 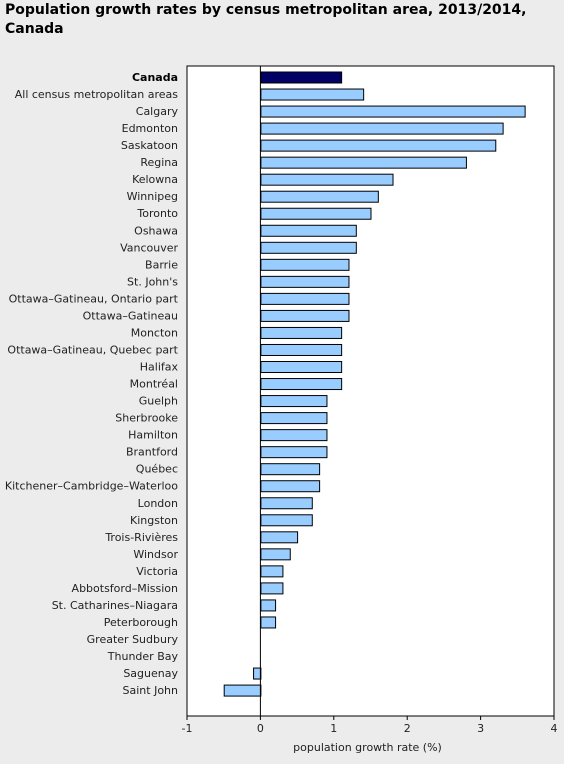 I want to click on category-label: Greater Sudbury, so click(x=133, y=639).